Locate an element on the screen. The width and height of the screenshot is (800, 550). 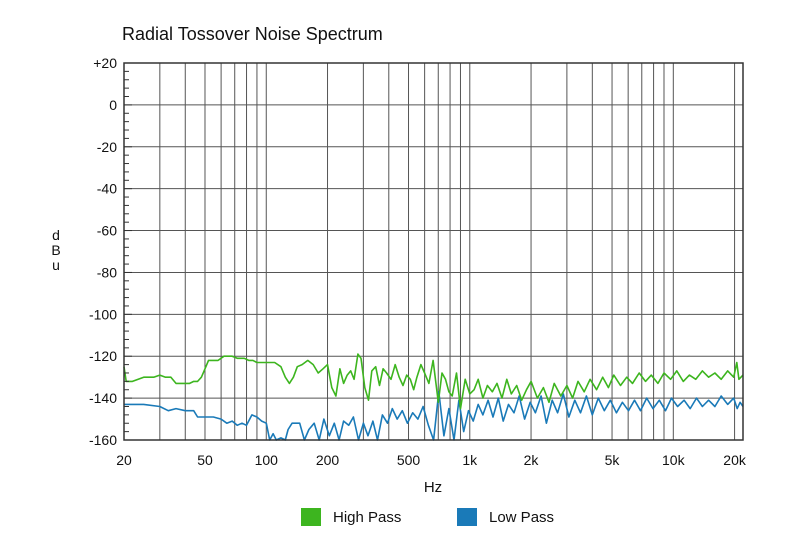
x-tick-label: 10k is located at coordinates (674, 460).